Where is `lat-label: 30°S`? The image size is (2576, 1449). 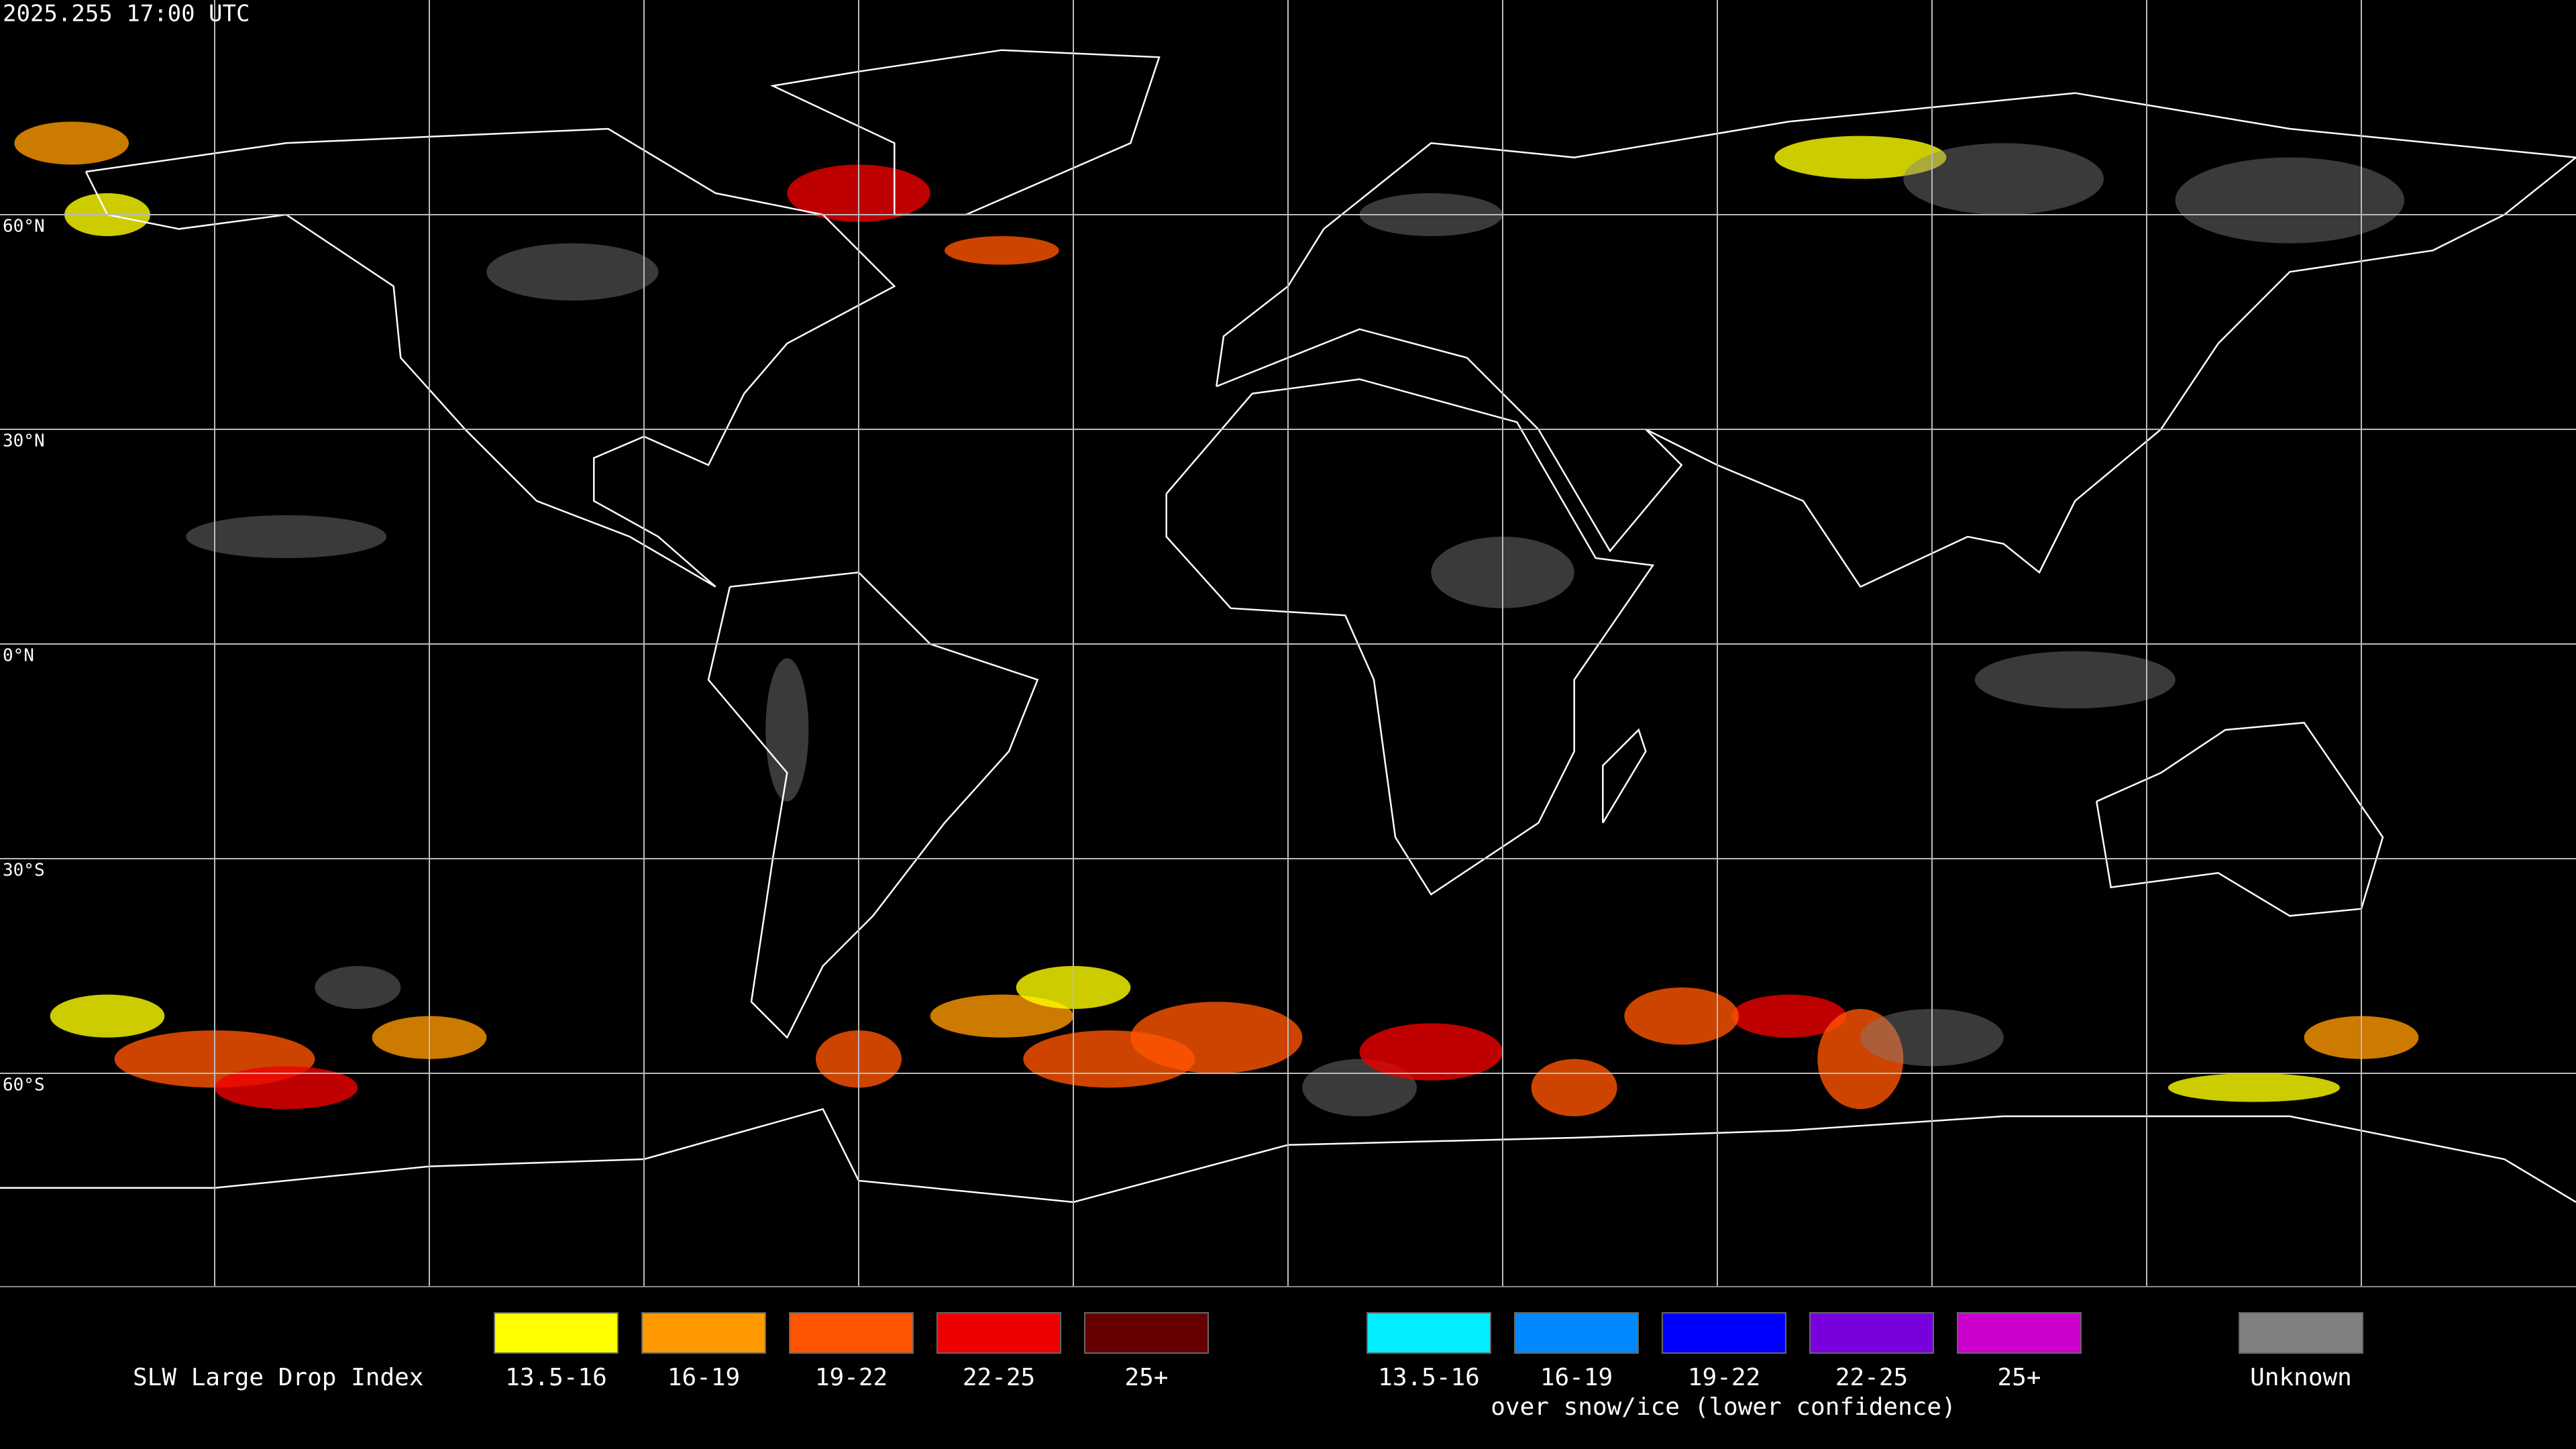
lat-label: 30°S is located at coordinates (24, 871).